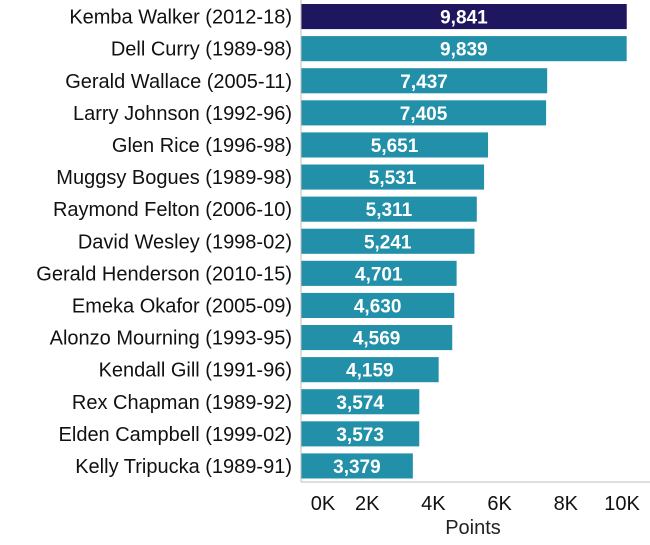 This screenshot has width=650, height=545. I want to click on value-label-4: 5,651, so click(395, 146).